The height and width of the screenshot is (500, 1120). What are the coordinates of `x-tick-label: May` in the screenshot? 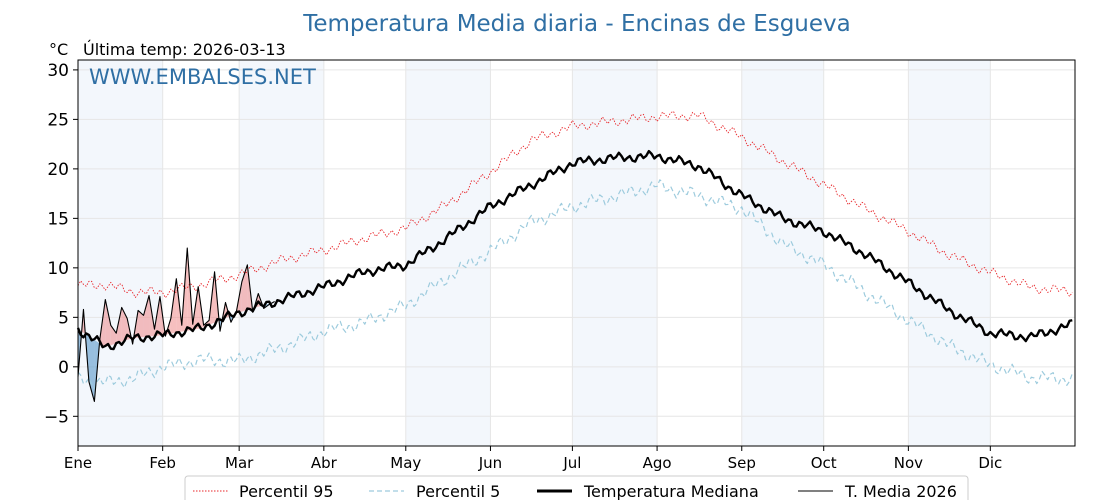 It's located at (405, 463).